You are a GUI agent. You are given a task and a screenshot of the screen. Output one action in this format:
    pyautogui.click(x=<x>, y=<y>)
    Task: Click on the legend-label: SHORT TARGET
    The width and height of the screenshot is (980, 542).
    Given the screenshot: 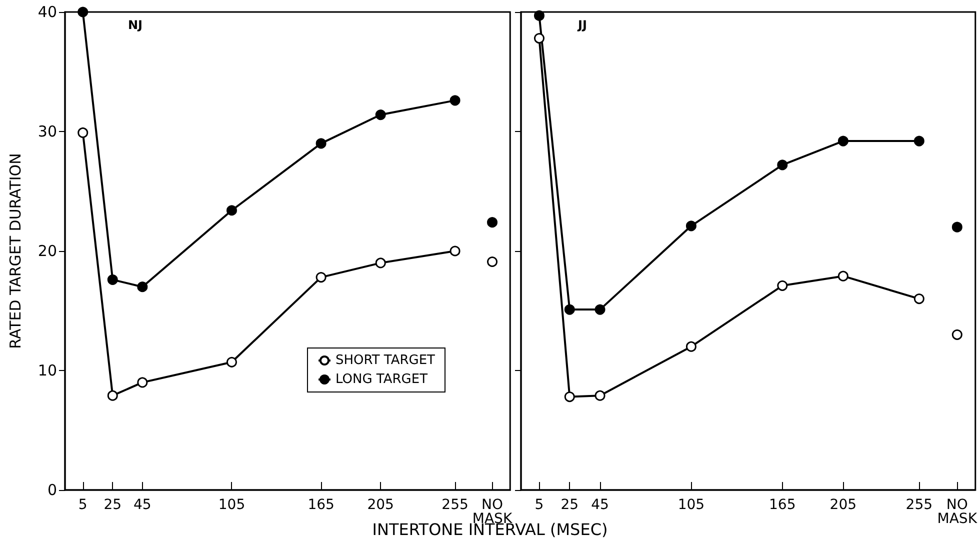 What is the action you would take?
    pyautogui.click(x=385, y=360)
    